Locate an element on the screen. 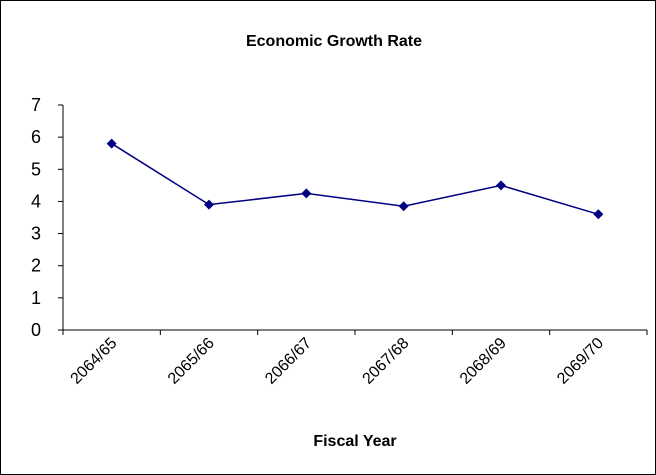 The image size is (656, 475). data-points is located at coordinates (355, 179).